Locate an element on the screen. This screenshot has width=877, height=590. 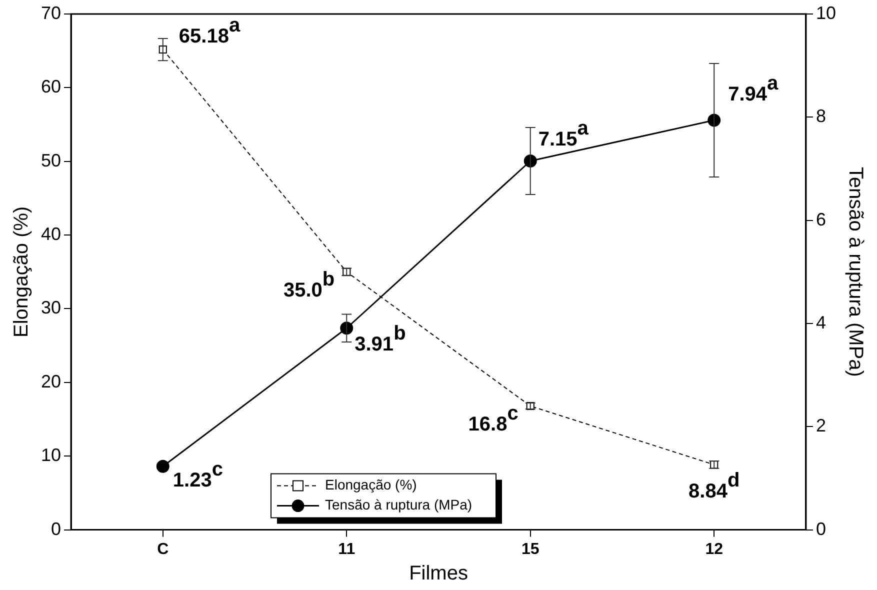
legend-label: Elongação (%) is located at coordinates (371, 484).